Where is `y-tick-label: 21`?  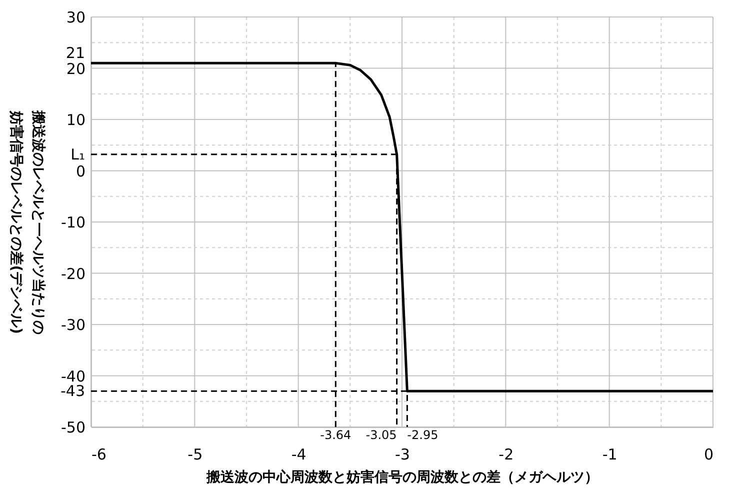 y-tick-label: 21 is located at coordinates (75, 53).